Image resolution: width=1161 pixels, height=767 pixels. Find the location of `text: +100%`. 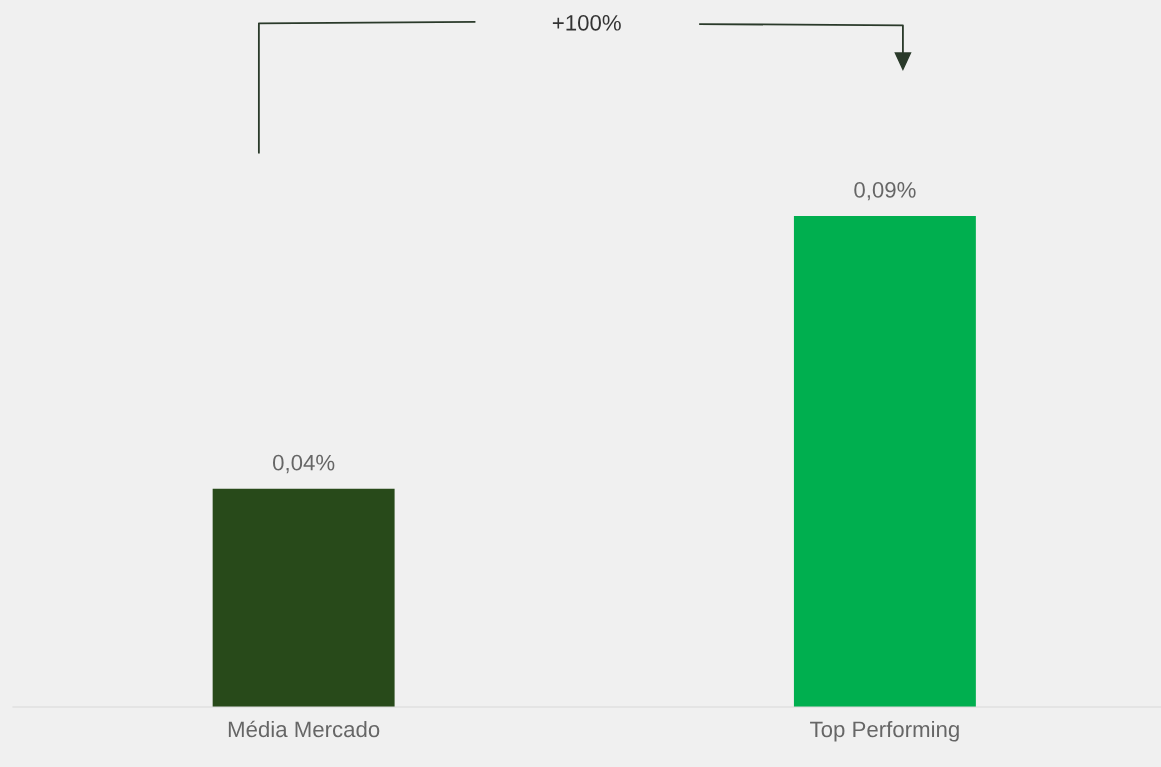

text: +100% is located at coordinates (586, 22).